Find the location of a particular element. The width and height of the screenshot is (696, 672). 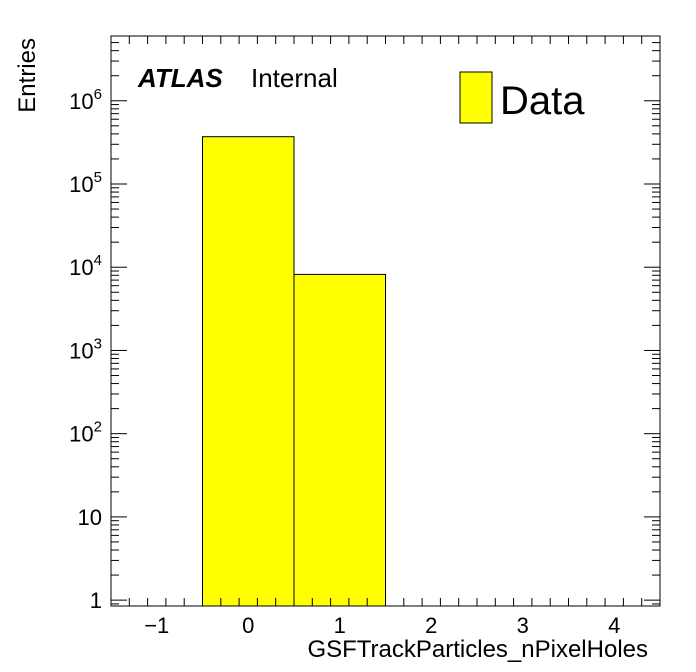

atlas-label: ATLAS is located at coordinates (180, 78).